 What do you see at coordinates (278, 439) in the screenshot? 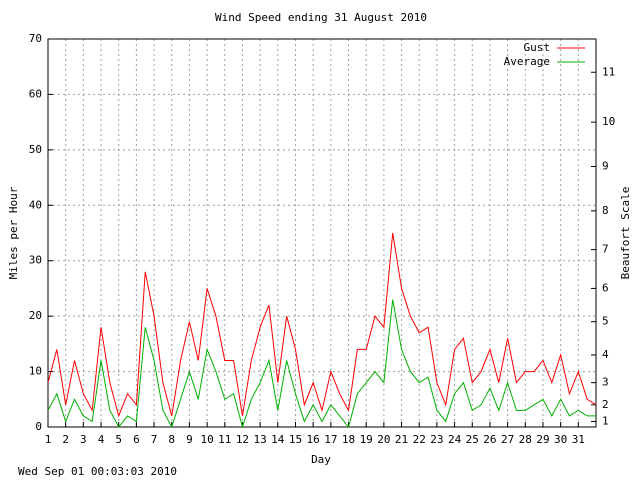
I see `x-tick-label: 14` at bounding box center [278, 439].